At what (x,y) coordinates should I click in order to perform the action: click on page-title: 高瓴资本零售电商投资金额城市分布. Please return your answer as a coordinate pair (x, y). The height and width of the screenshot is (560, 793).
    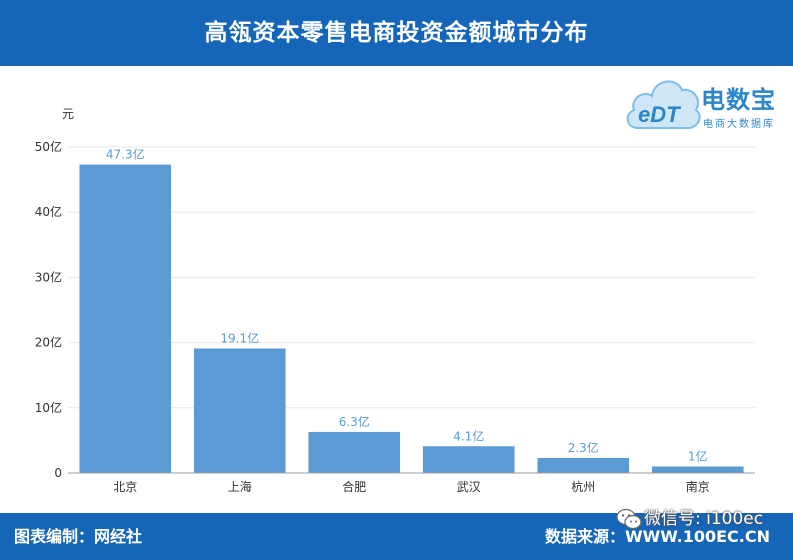
    Looking at the image, I should click on (396, 33).